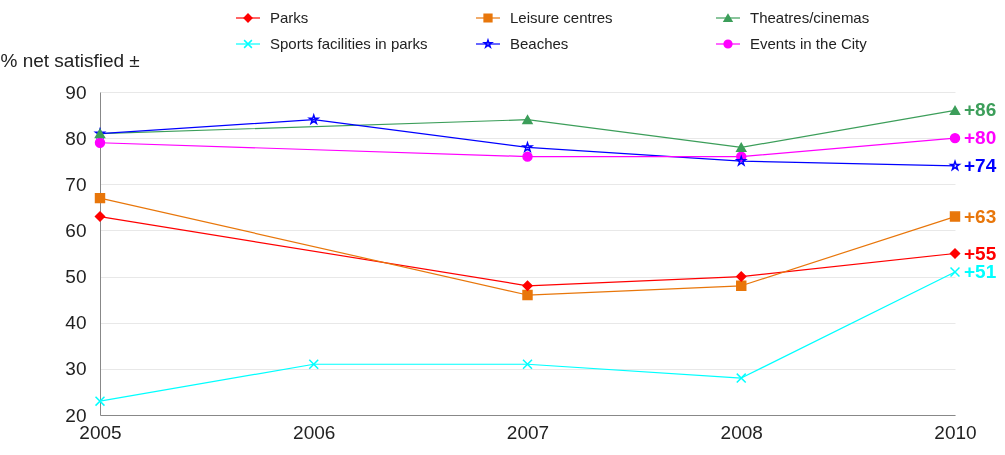  Describe the element at coordinates (539, 43) in the screenshot. I see `legend-label: Beaches` at that location.